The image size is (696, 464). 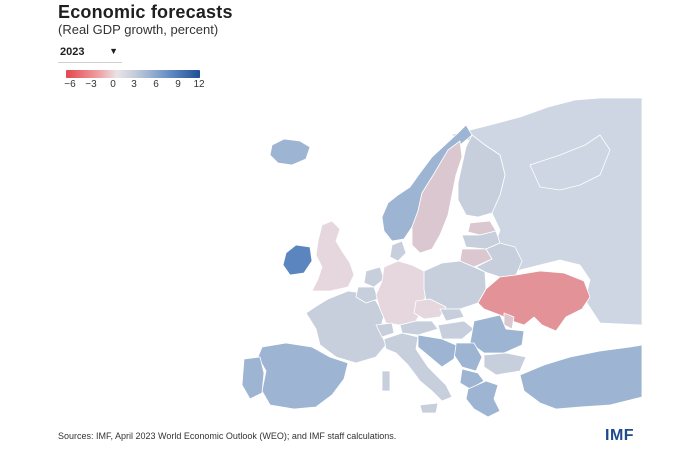 I want to click on country-italy, so click(x=418, y=367).